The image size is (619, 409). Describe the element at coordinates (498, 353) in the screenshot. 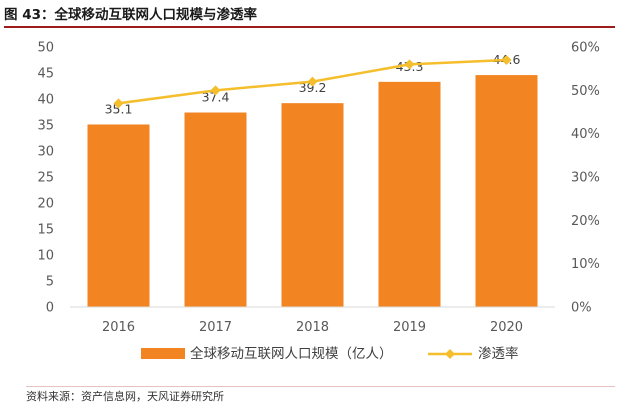

I see `legend-line-label: 渗透率` at that location.